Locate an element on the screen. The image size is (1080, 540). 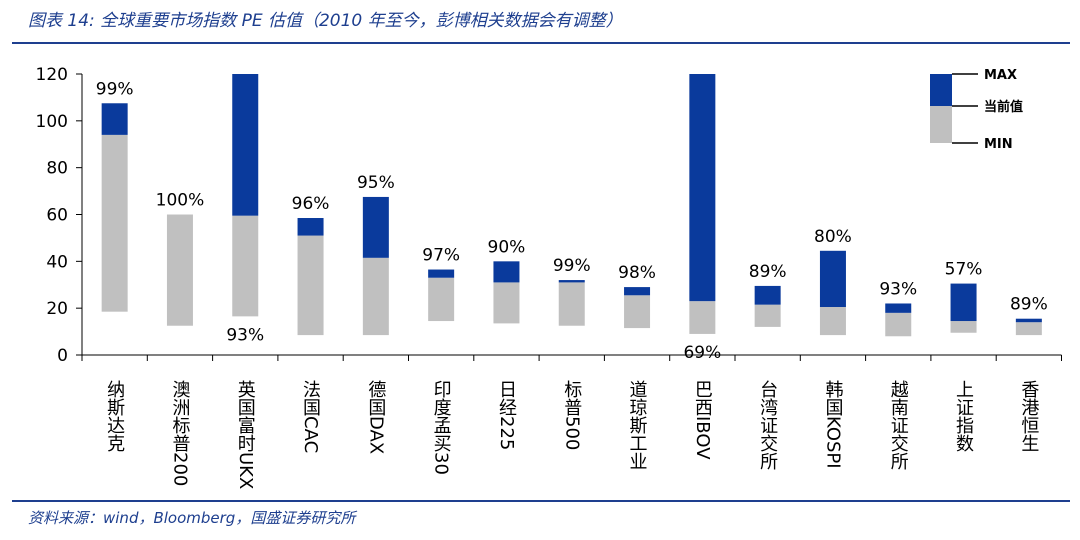
top-divider is located at coordinates (541, 43).